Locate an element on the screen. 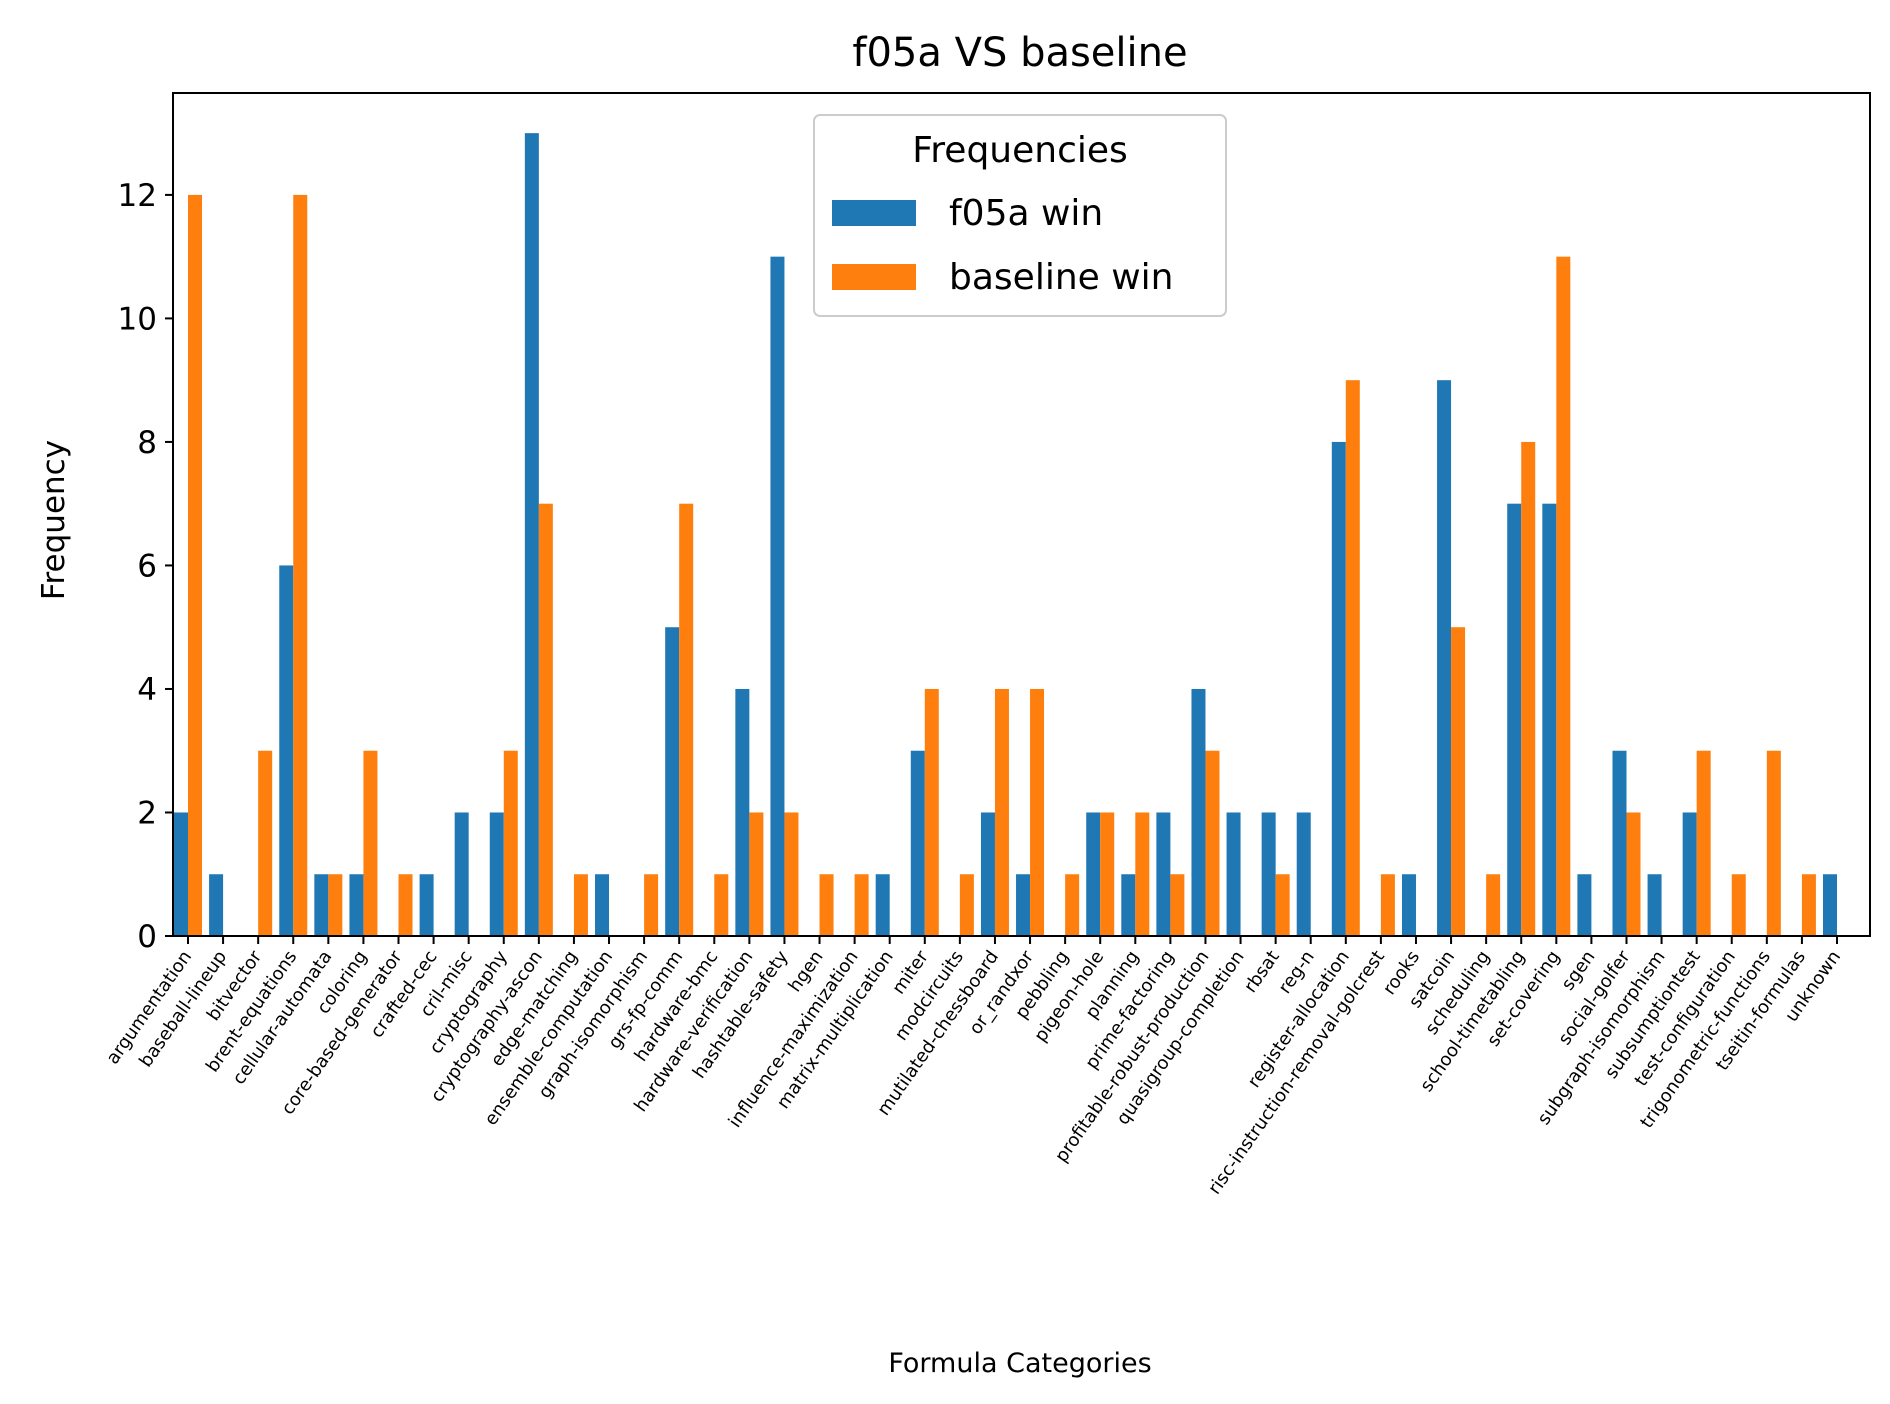 The image size is (1890, 1404). bar-baseline-win-miter is located at coordinates (931, 812).